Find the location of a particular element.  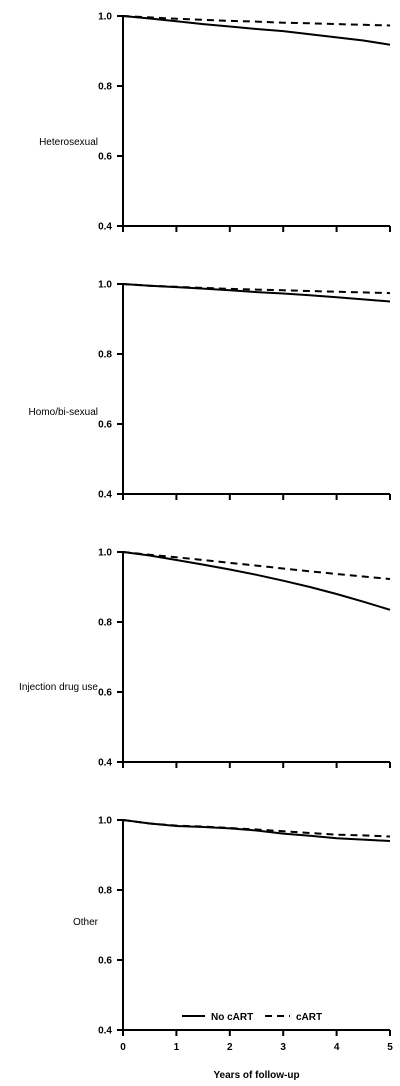

x-tick-label: 4 is located at coordinates (337, 1047).